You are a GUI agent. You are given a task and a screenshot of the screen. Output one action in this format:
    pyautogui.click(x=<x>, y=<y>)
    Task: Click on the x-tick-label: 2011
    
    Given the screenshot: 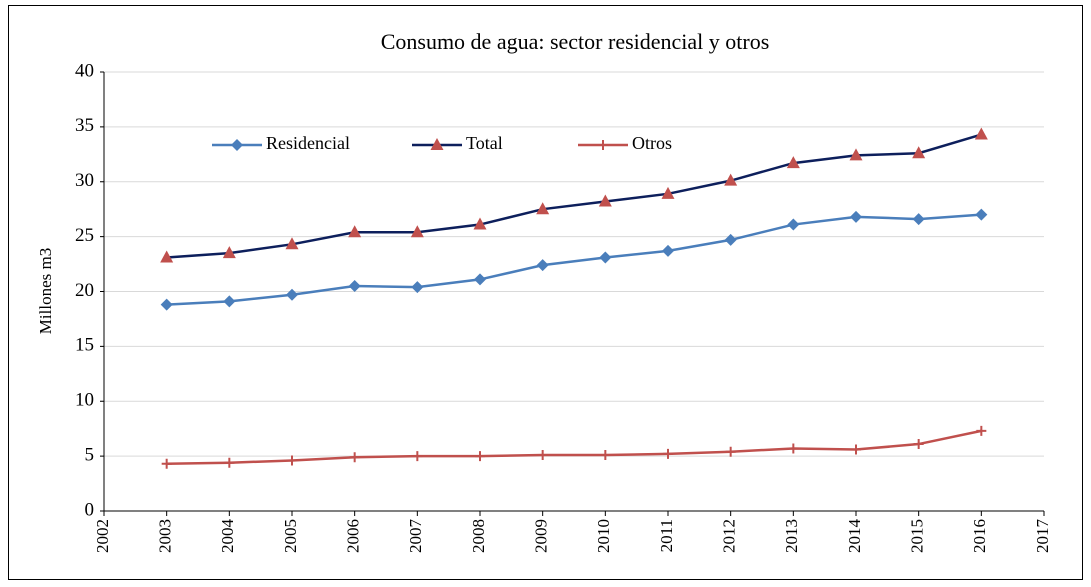 What is the action you would take?
    pyautogui.click(x=666, y=535)
    